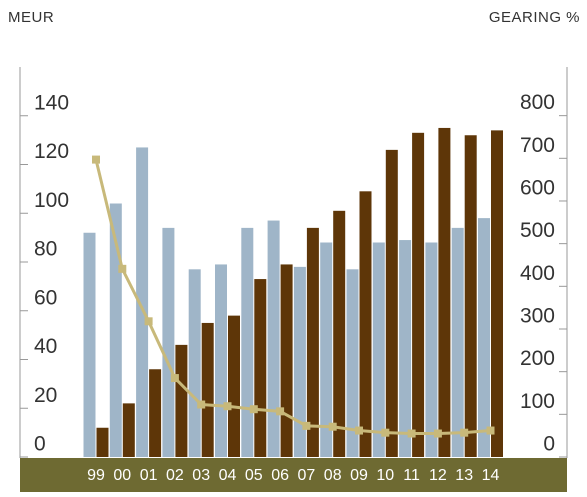 The image size is (587, 497). Describe the element at coordinates (228, 475) in the screenshot. I see `x-tick-label: 04` at that location.